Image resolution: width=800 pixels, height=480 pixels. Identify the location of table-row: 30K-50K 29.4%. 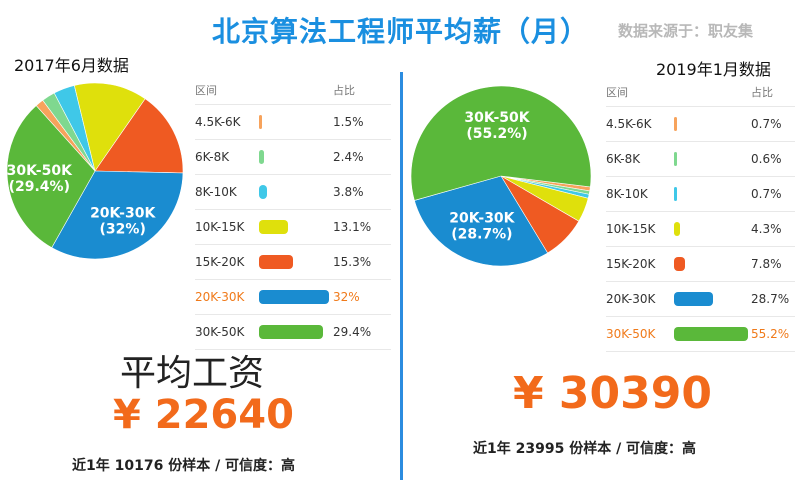
(293, 332).